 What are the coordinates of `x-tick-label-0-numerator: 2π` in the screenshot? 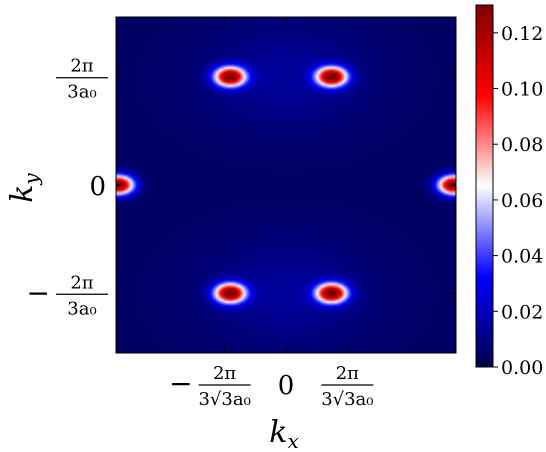 It's located at (224, 373).